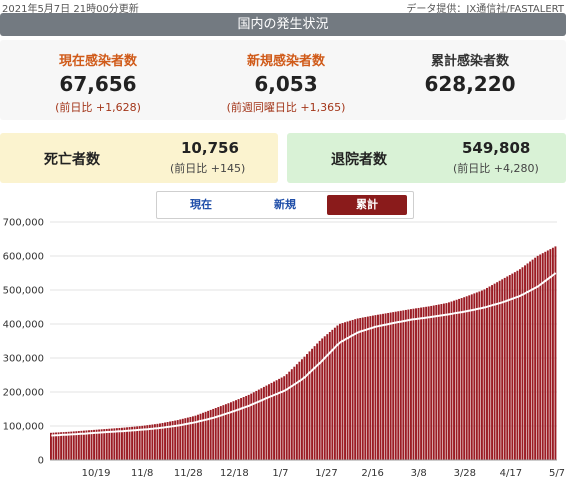 The height and width of the screenshot is (481, 568). What do you see at coordinates (326, 473) in the screenshot?
I see `x-tick-label: 1/27` at bounding box center [326, 473].